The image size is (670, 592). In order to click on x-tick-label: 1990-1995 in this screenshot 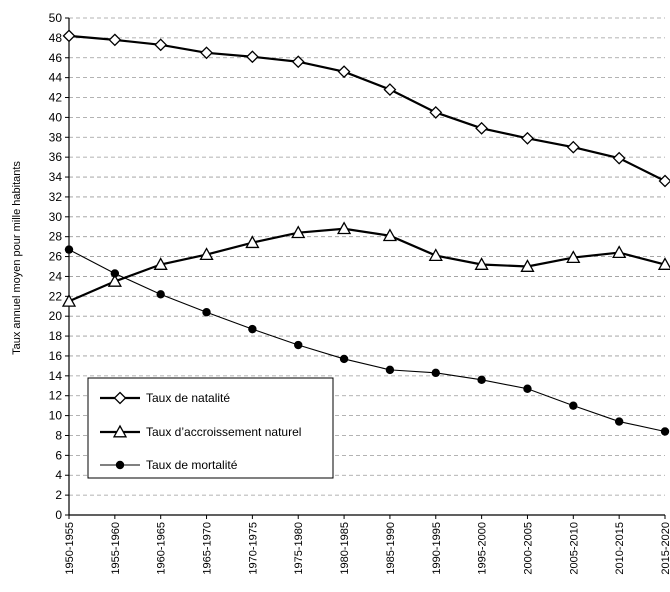, I will do `click(437, 548)`.